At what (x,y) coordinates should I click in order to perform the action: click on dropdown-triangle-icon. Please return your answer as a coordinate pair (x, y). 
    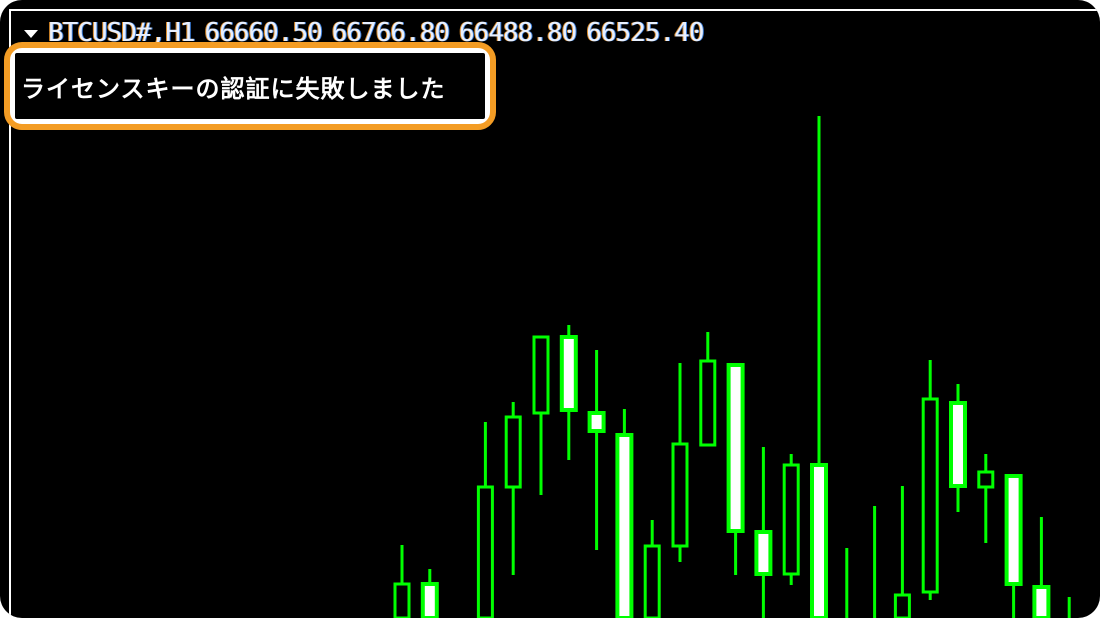
    Looking at the image, I should click on (31, 33).